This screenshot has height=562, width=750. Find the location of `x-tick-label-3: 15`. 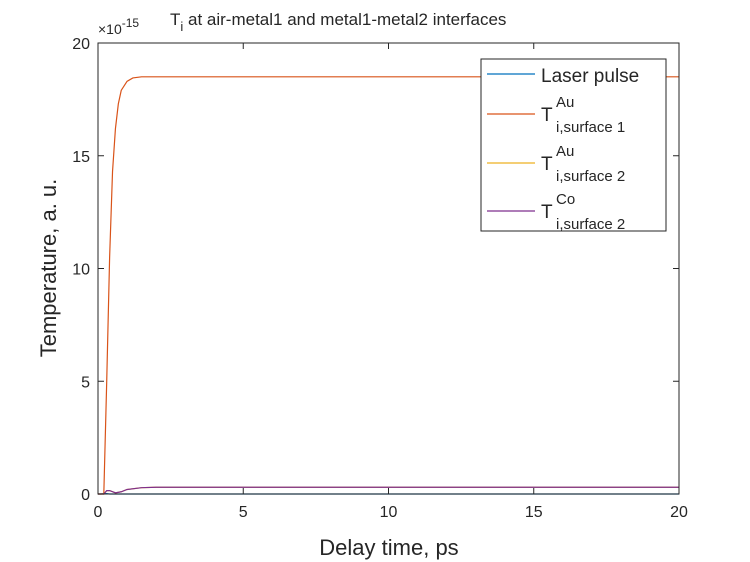

x-tick-label-3: 15 is located at coordinates (534, 512).